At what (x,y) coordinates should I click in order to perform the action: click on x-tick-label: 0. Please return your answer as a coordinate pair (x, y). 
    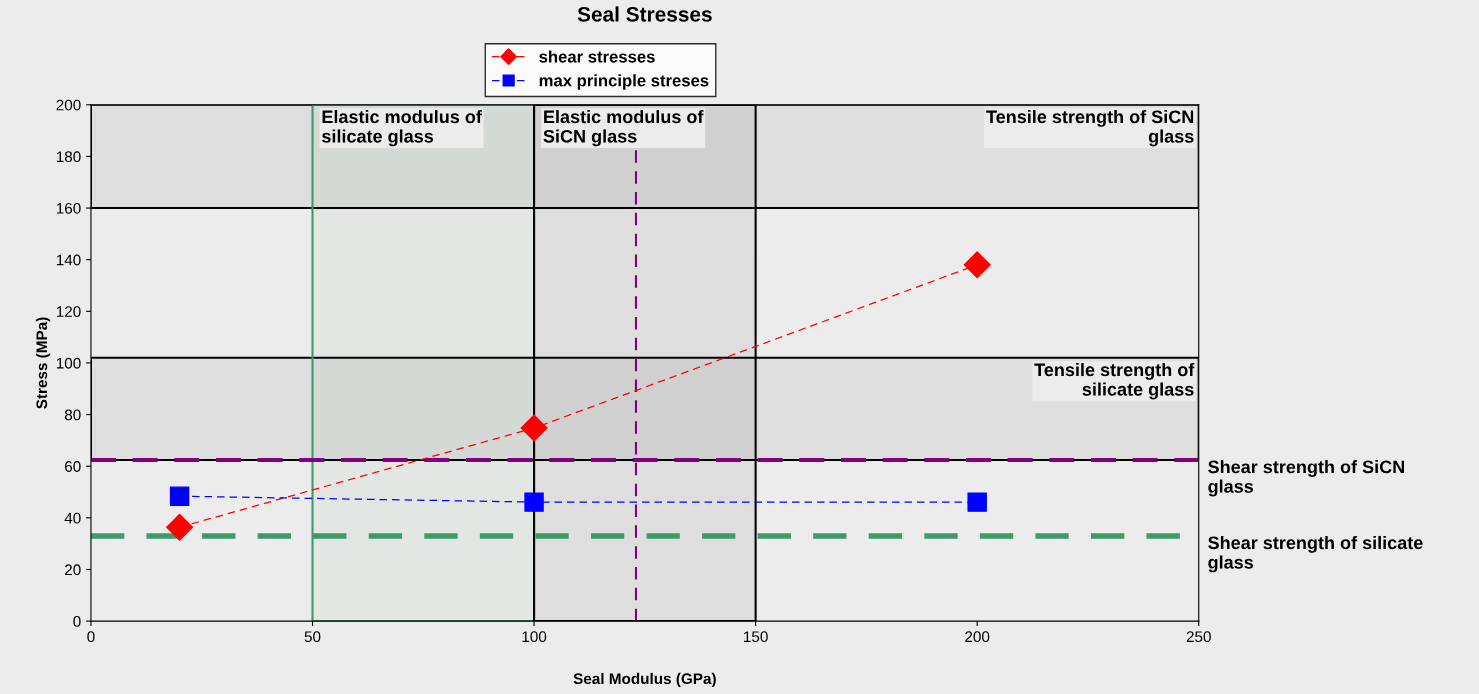
    Looking at the image, I should click on (91, 637).